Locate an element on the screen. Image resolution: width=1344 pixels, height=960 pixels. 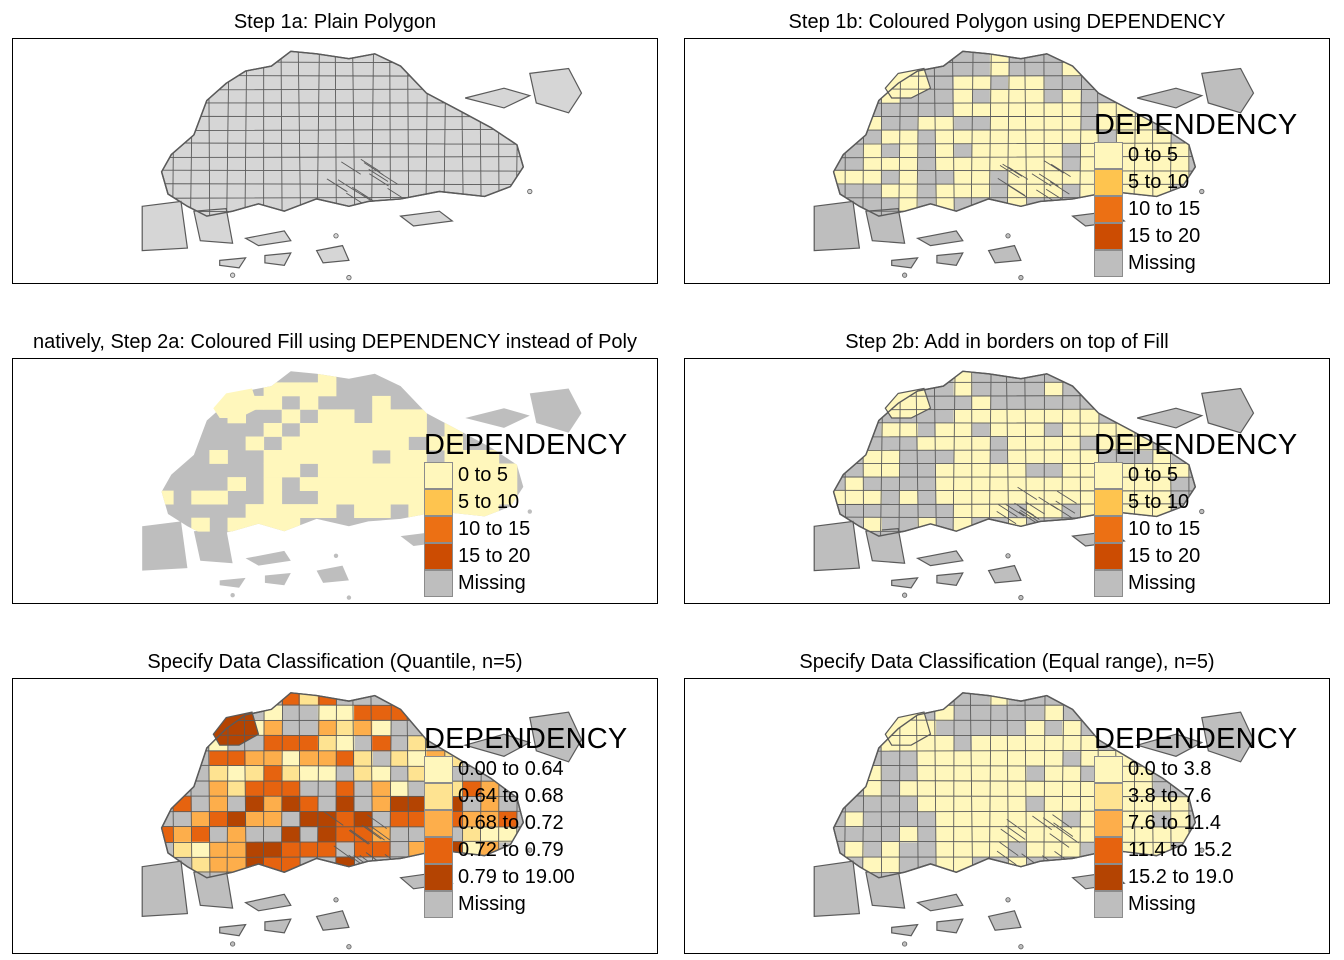
legend-label: 0.0 to 3.8 is located at coordinates (1170, 769).